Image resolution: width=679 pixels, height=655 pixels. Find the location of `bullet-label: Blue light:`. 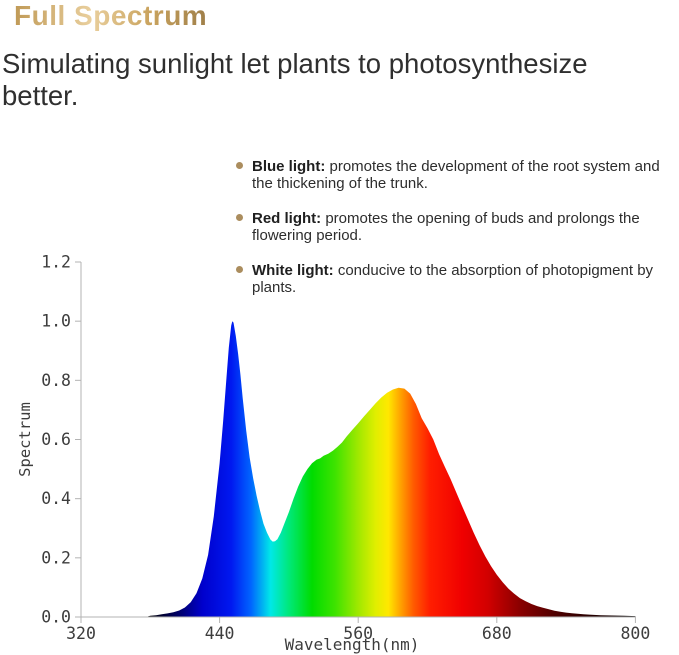

bullet-label: Blue light: is located at coordinates (289, 166).